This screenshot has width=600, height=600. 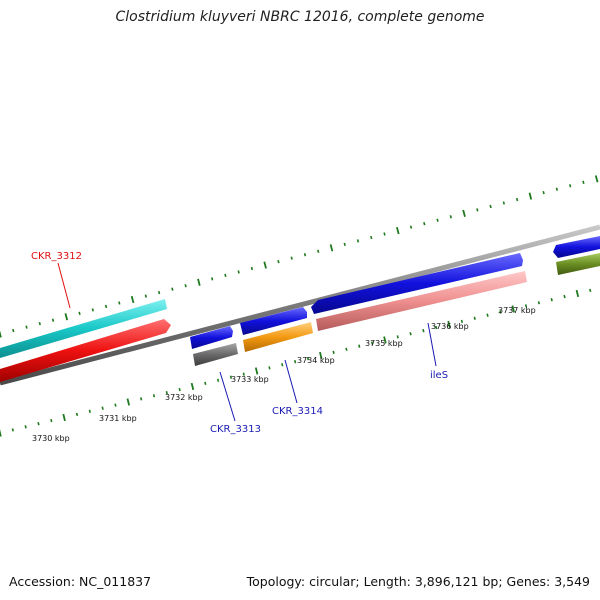 I want to click on ileS-leader, so click(x=432, y=344).